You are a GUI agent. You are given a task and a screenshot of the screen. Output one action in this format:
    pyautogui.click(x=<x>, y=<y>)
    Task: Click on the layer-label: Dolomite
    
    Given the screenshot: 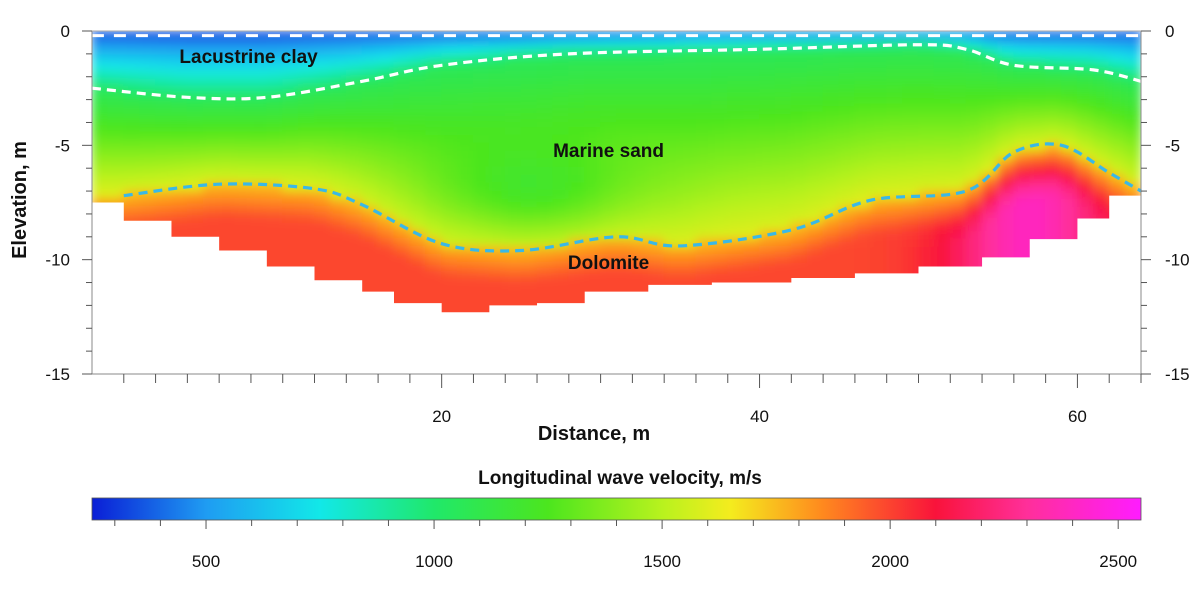 What is the action you would take?
    pyautogui.click(x=608, y=263)
    